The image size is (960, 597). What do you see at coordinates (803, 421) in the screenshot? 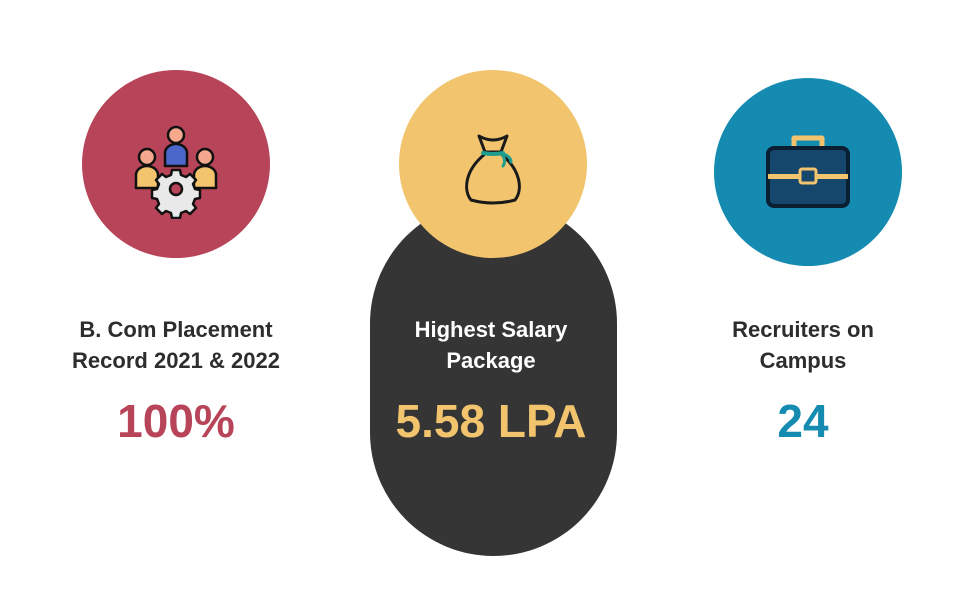
I see `recruiters-value: 24` at bounding box center [803, 421].